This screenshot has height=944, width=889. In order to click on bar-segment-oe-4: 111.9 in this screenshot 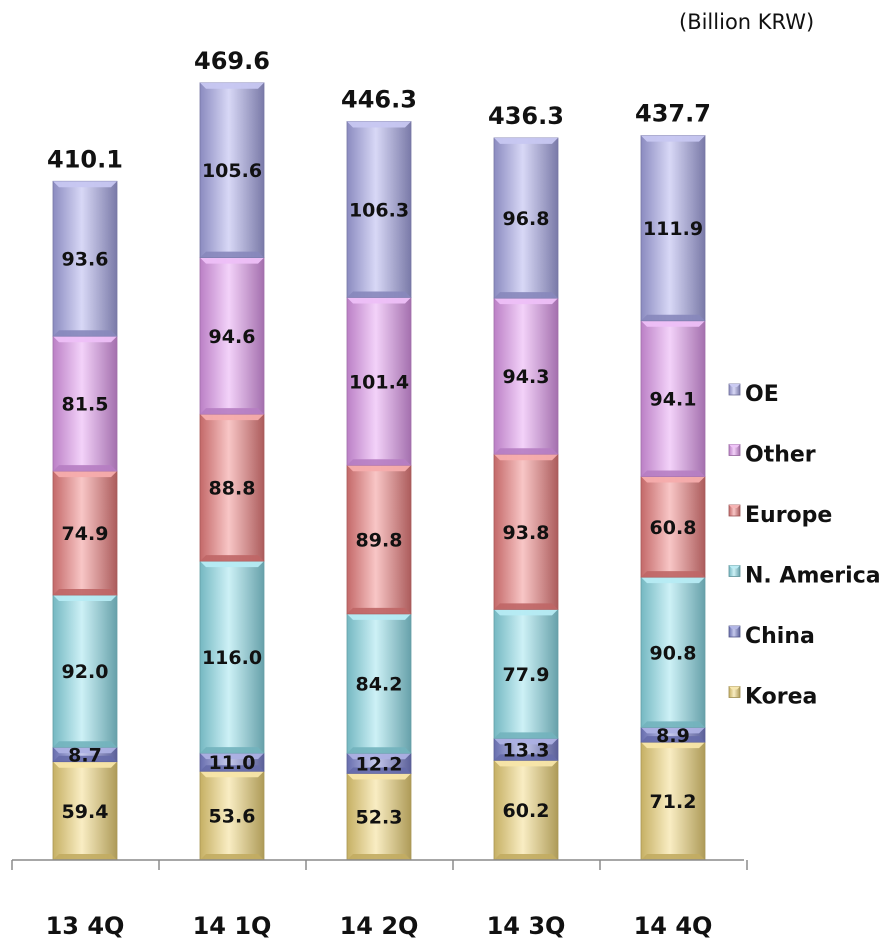, I will do `click(673, 228)`.